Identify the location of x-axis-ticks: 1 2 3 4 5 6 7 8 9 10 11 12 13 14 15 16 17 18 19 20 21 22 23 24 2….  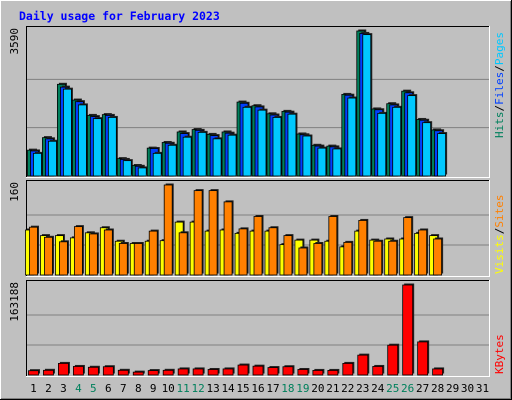
(259, 388).